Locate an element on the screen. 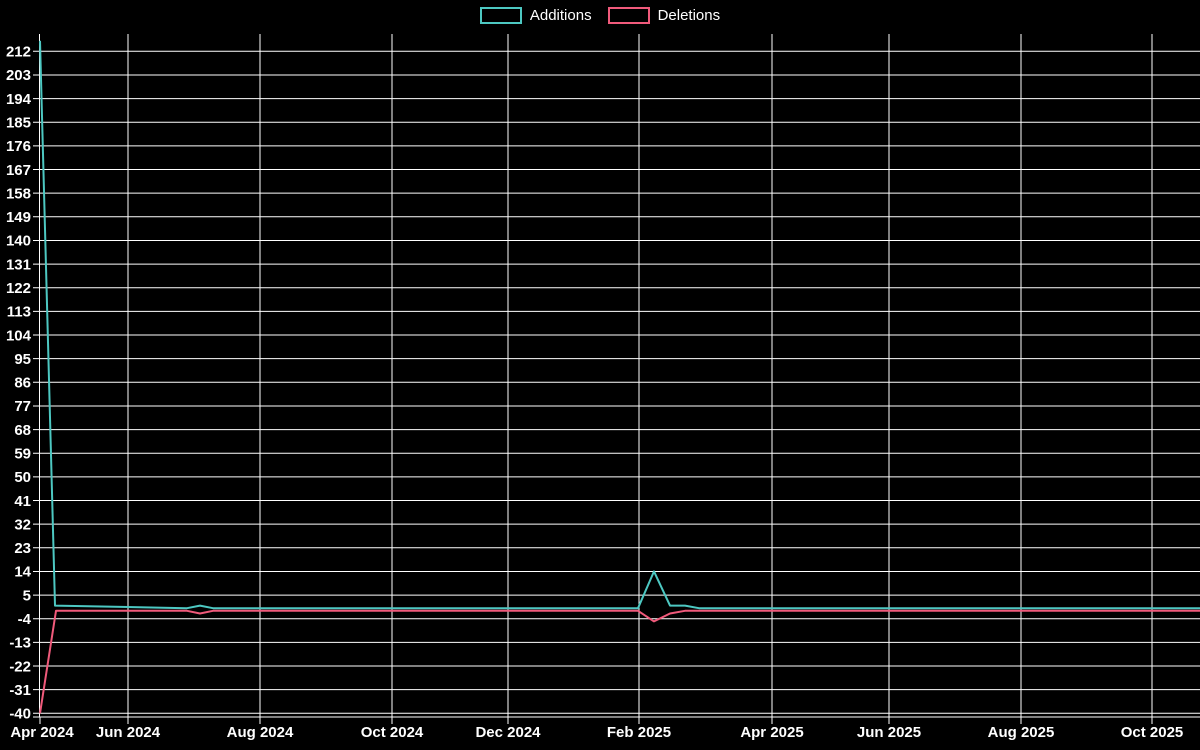 This screenshot has width=1200, height=750. x-tick-label: Apr 2025 is located at coordinates (771, 732).